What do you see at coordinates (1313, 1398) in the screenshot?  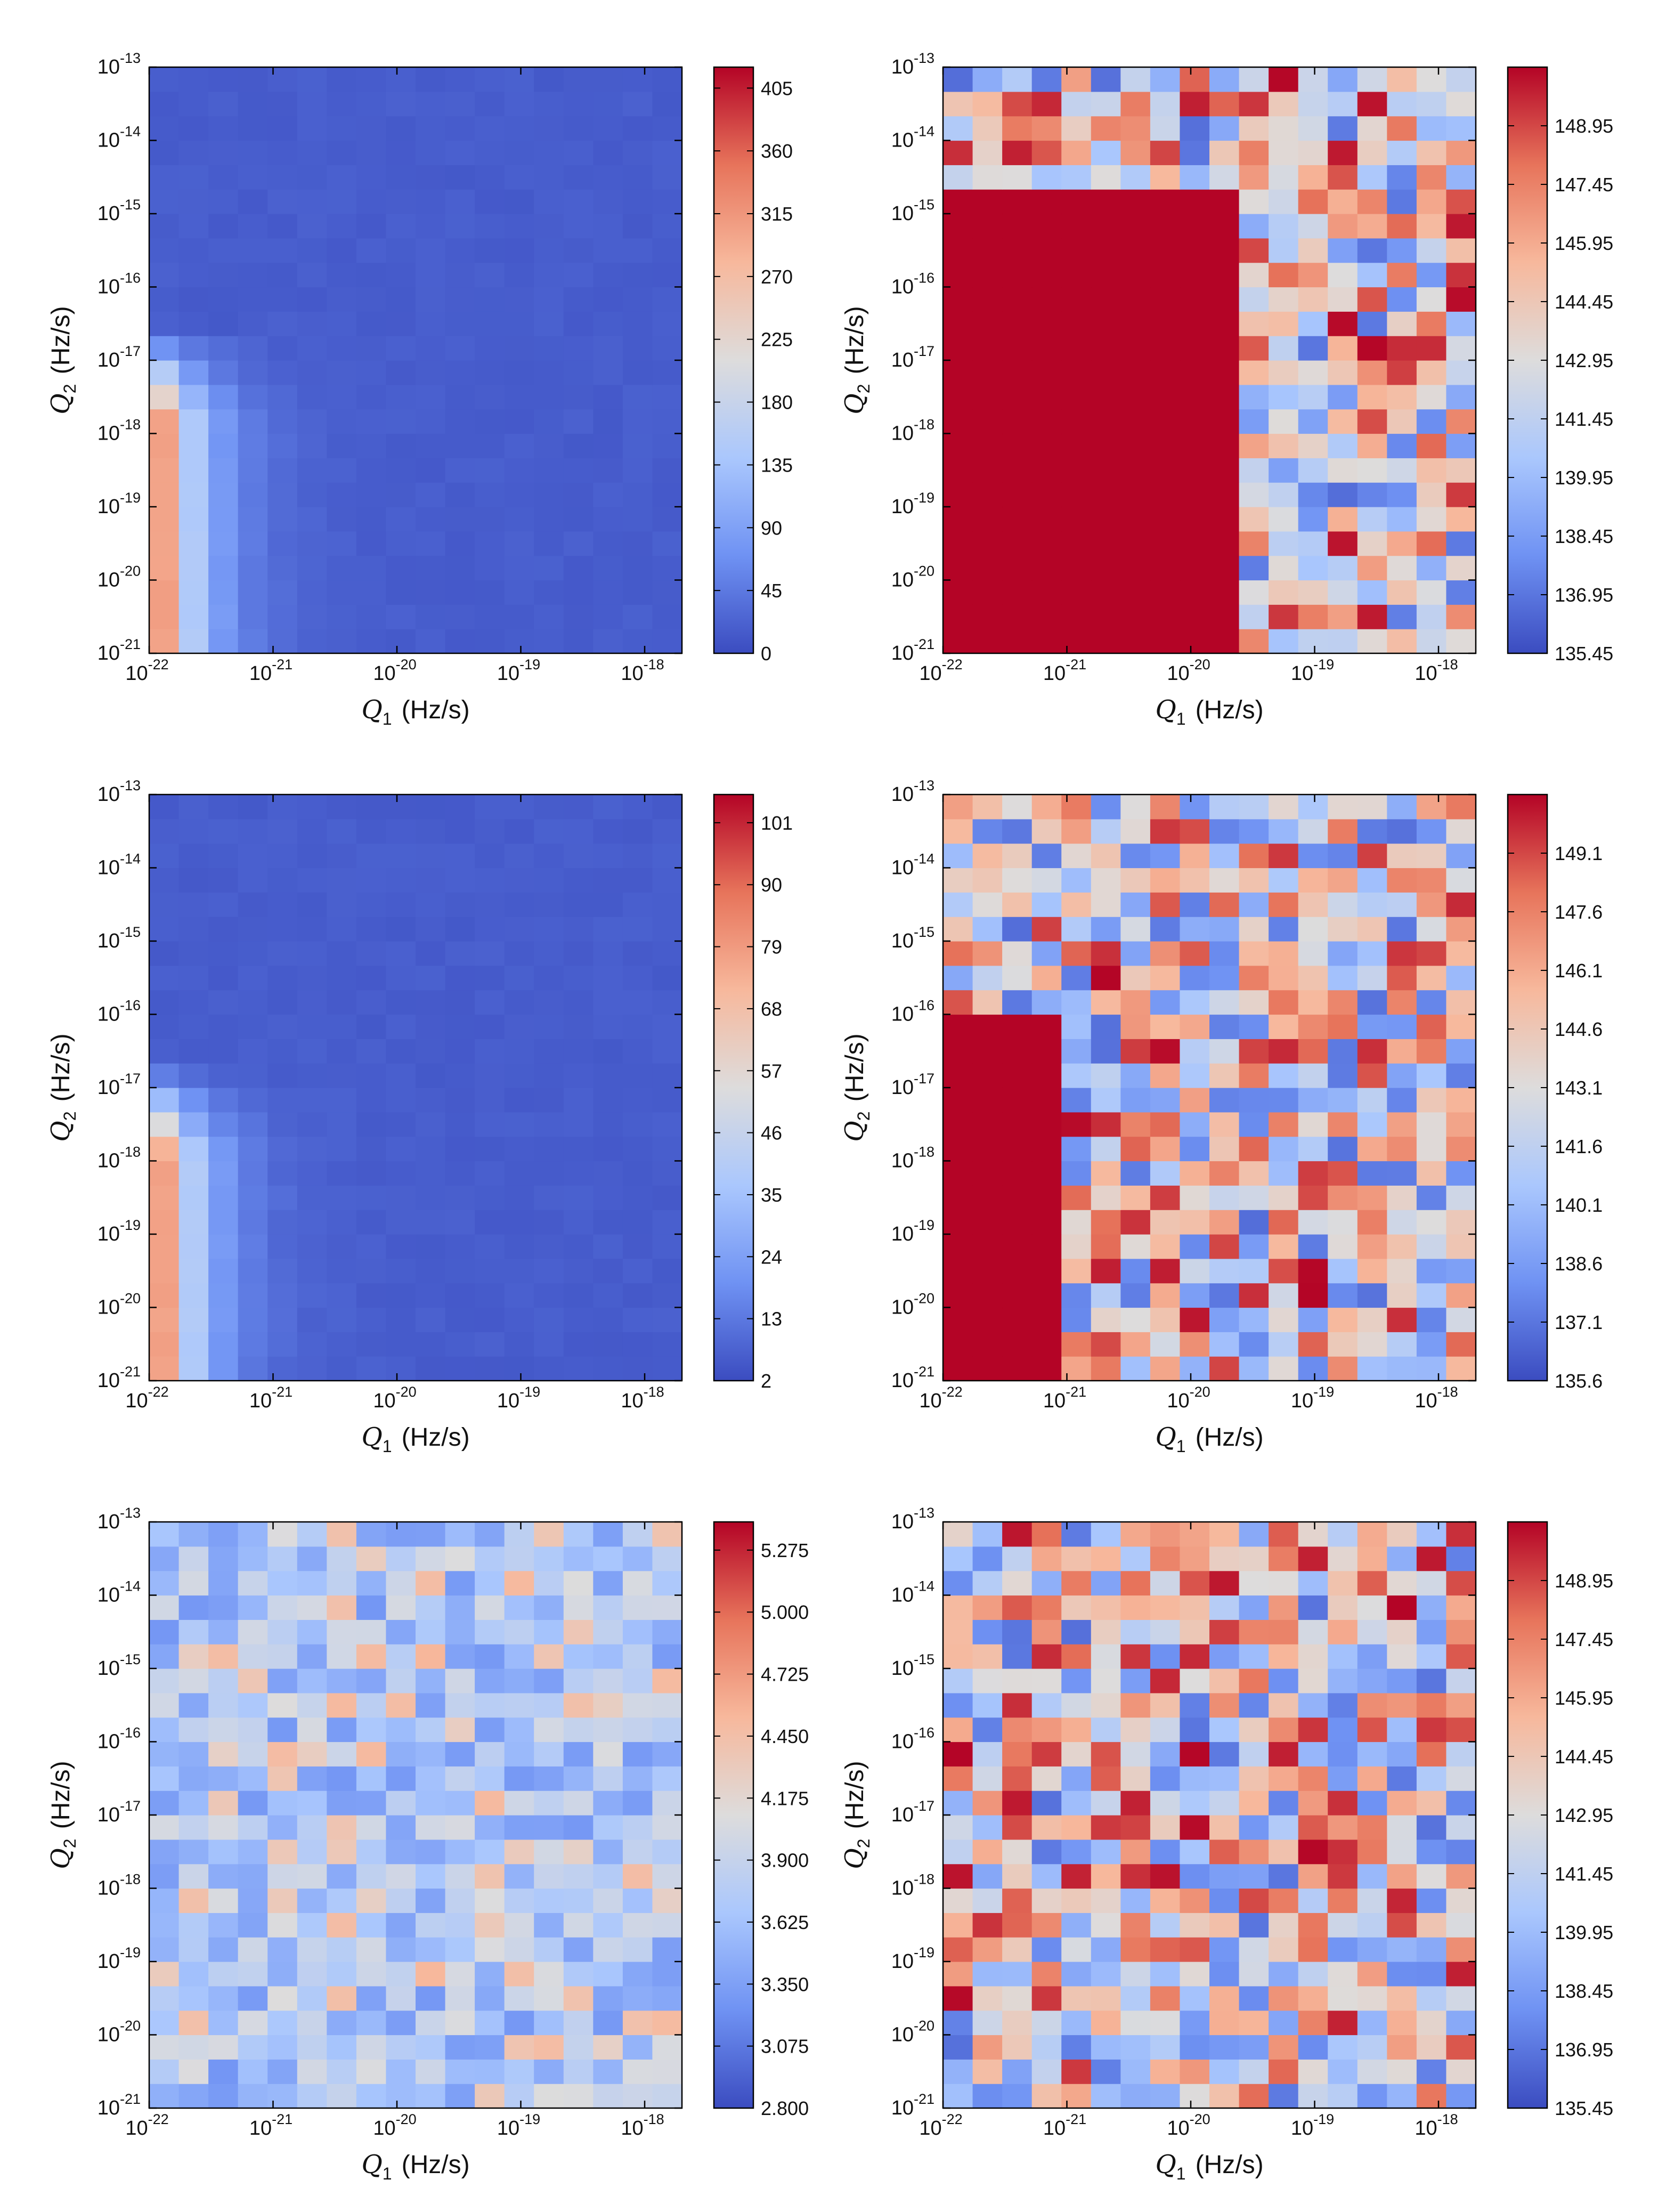 I see `x-tick-label: 10-19` at bounding box center [1313, 1398].